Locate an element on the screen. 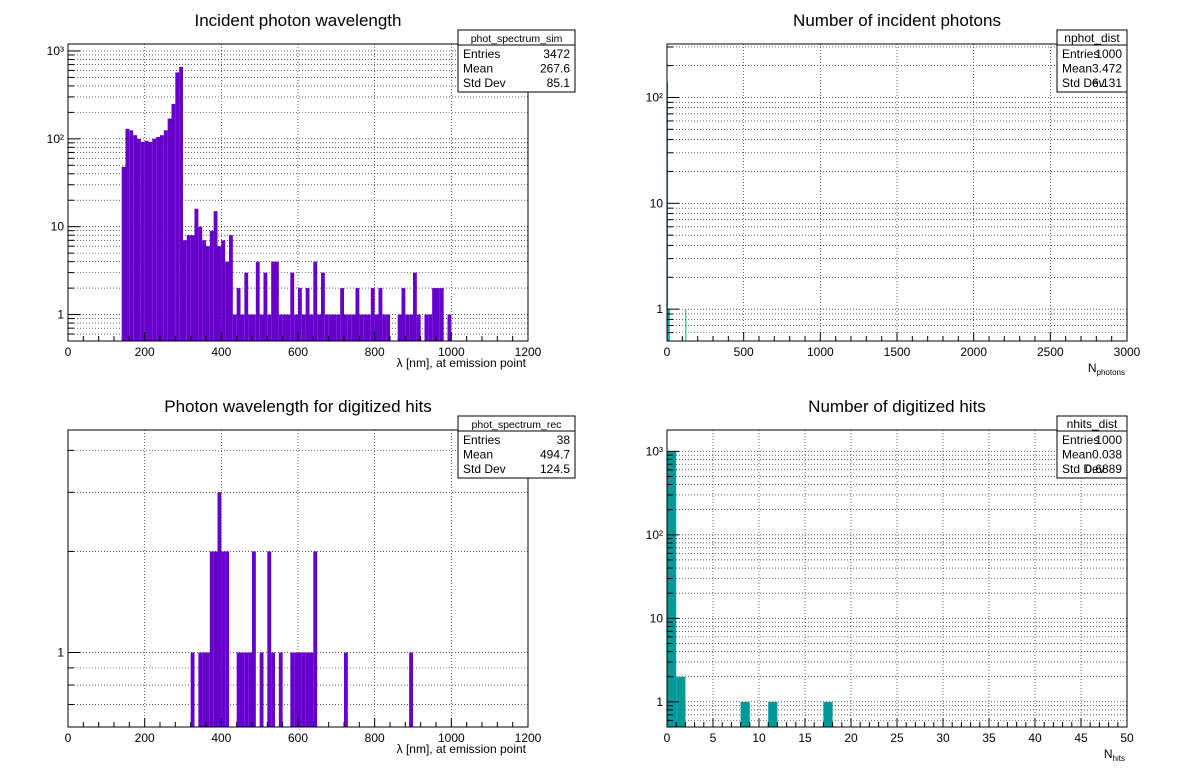  x-tick-label: 400 is located at coordinates (221, 352).